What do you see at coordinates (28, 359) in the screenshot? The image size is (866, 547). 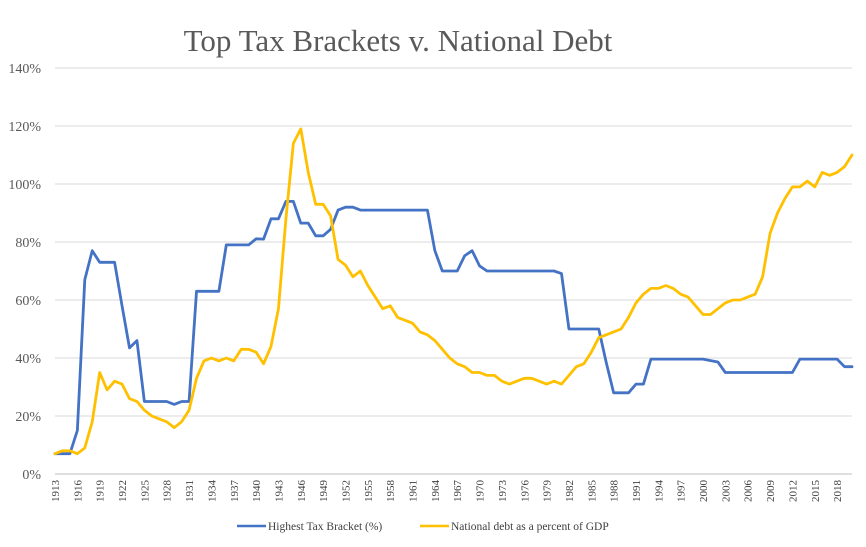 I see `y-tick-label: 40%` at bounding box center [28, 359].